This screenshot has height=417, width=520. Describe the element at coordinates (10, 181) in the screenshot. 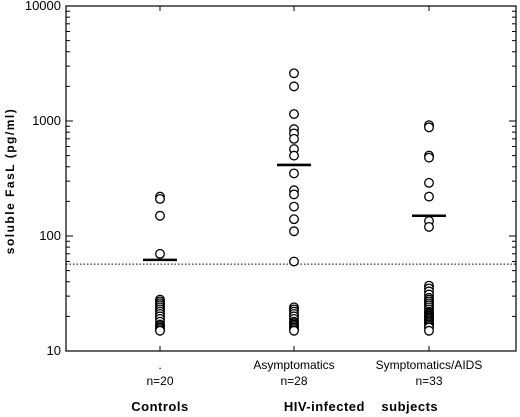

I see `y-axis-label: soluble FasL (pg/ml)` at that location.